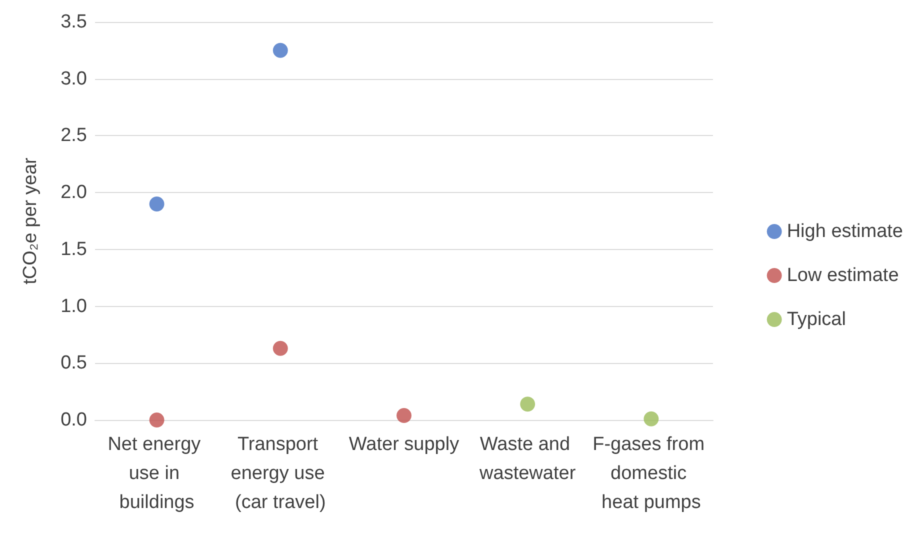 This screenshot has height=551, width=908. Describe the element at coordinates (73, 249) in the screenshot. I see `y-tick-label: 1.5` at that location.